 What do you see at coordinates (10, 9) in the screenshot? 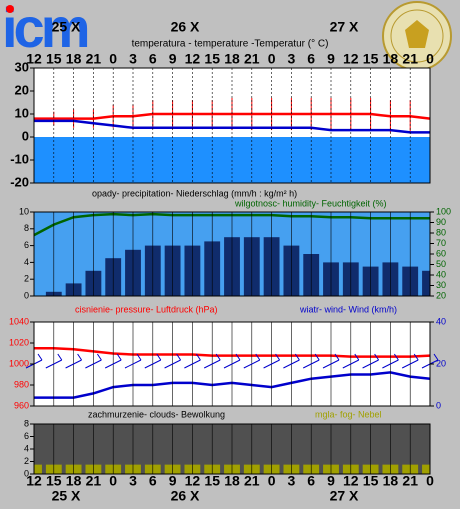
I see `logo-dot` at bounding box center [10, 9].